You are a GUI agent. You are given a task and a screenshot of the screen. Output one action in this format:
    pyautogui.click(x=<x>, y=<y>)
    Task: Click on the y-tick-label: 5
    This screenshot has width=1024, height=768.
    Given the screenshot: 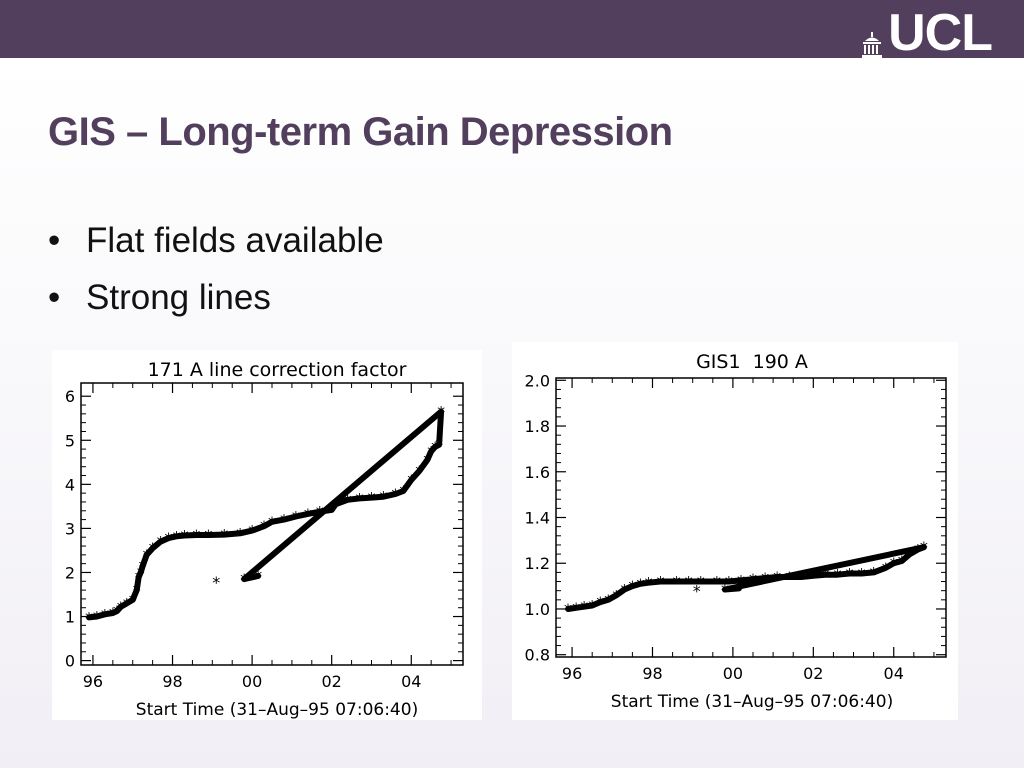 What is the action you would take?
    pyautogui.click(x=70, y=440)
    